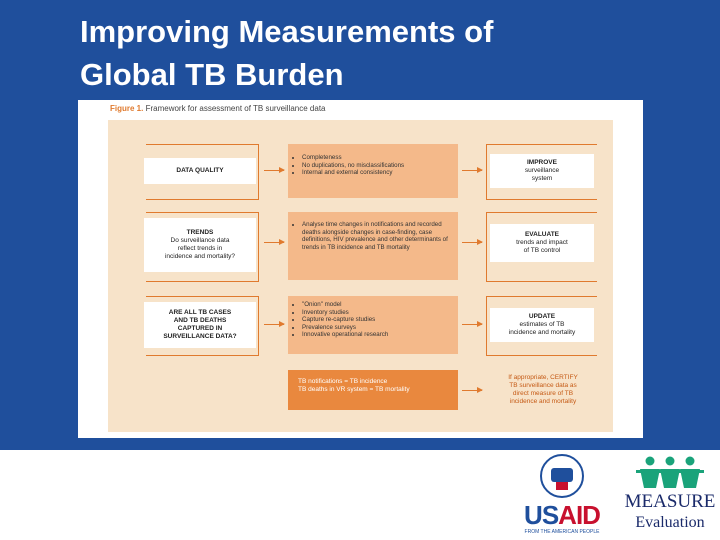 The height and width of the screenshot is (540, 720). Describe the element at coordinates (472, 390) in the screenshot. I see `bottom-arrow` at that location.